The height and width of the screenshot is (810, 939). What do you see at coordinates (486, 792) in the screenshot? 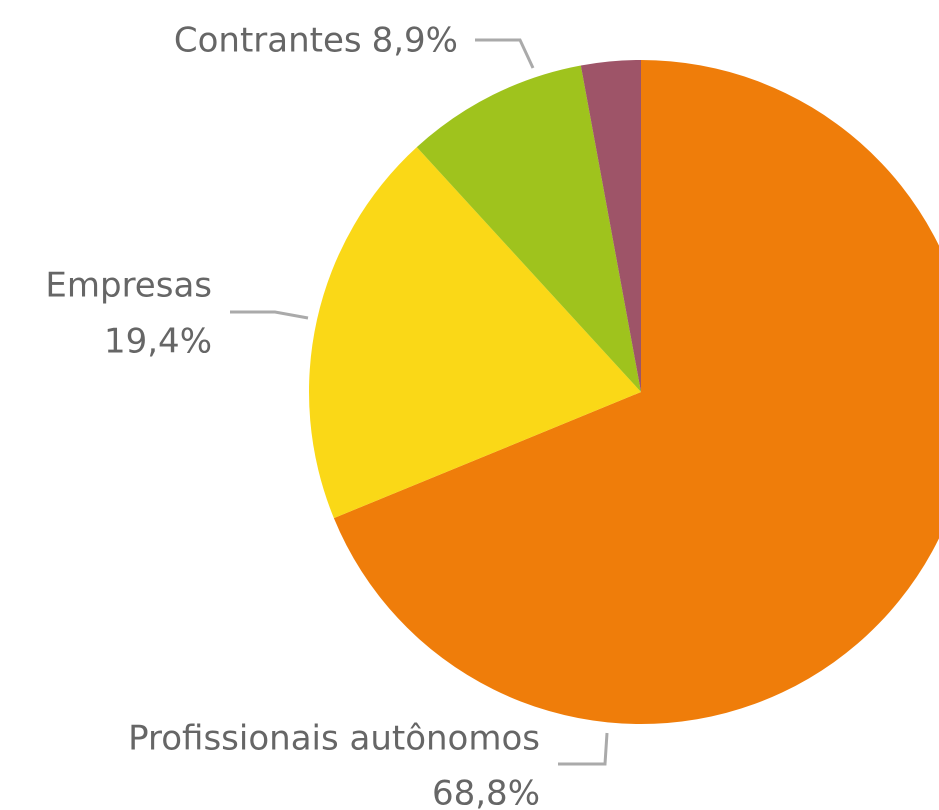
I see `data-label: 68,8%` at bounding box center [486, 792].